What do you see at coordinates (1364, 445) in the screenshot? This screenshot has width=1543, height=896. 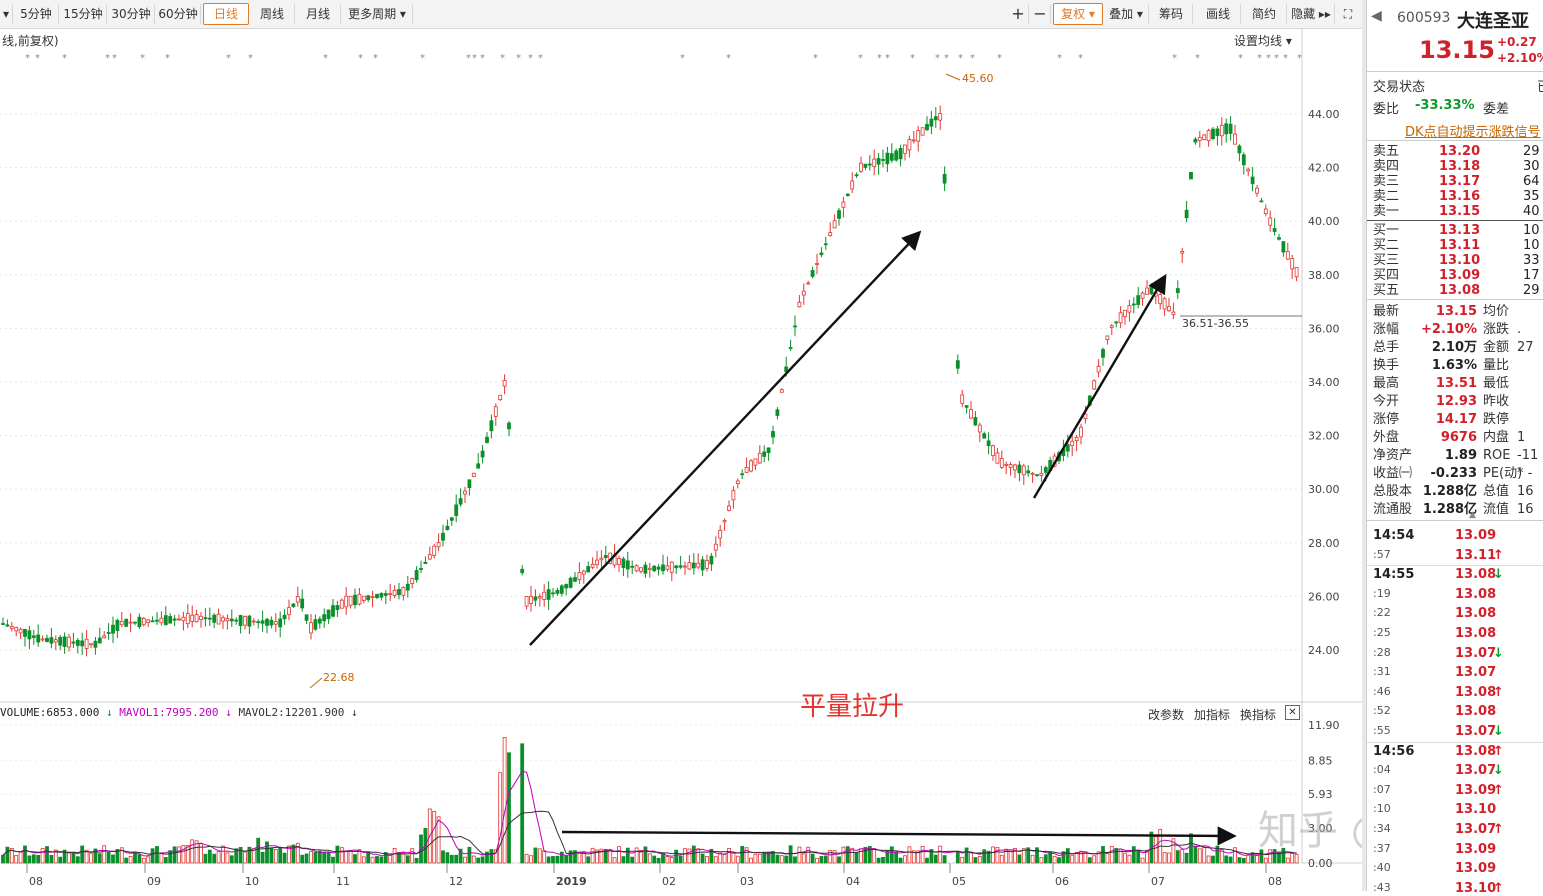 I see `panel-splitter` at bounding box center [1364, 445].